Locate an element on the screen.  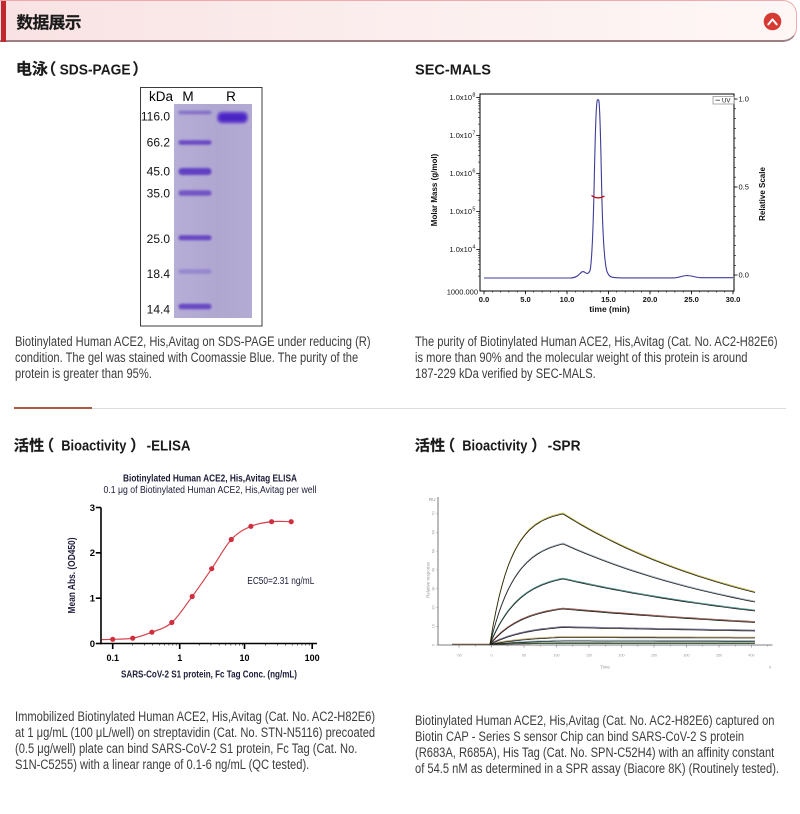
svg-text: 30 is located at coordinates (434, 589).